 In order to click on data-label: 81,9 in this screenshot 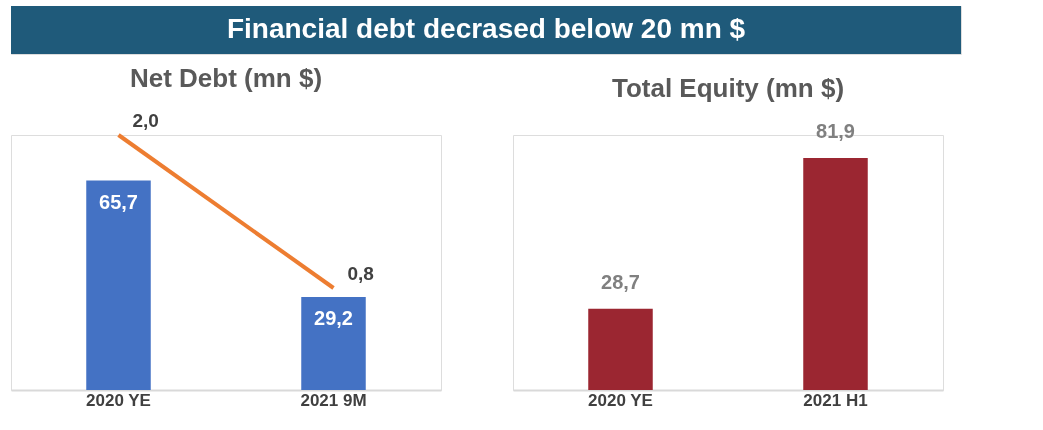, I will do `click(835, 130)`.